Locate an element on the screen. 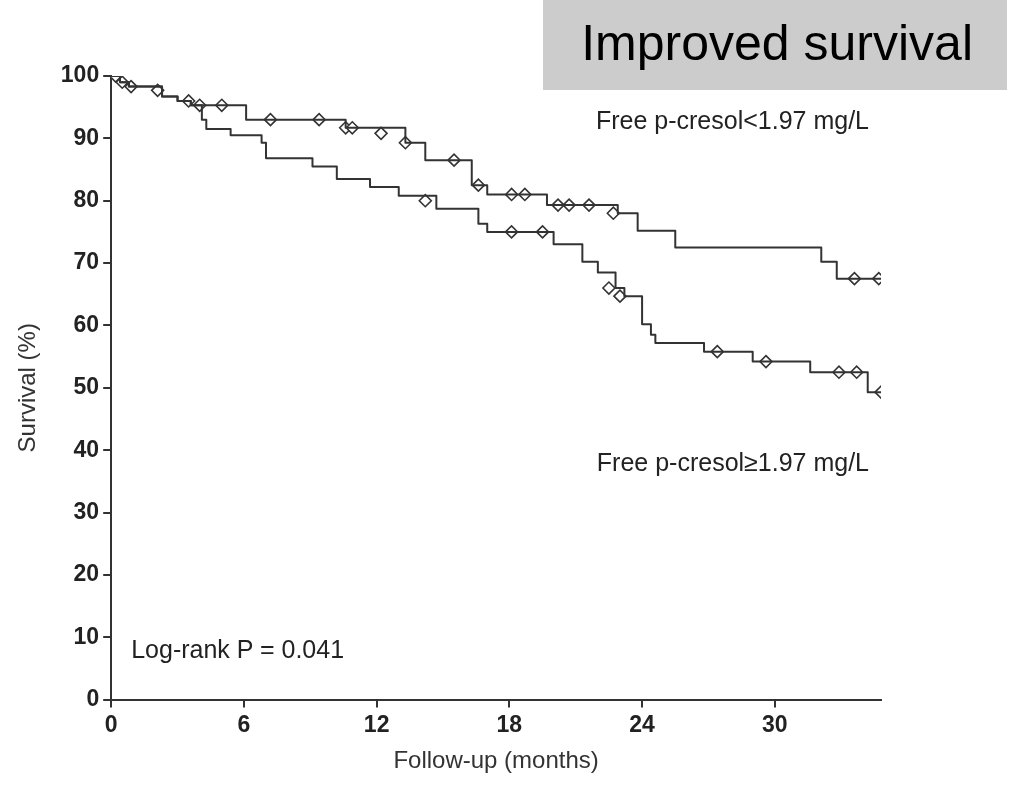 This screenshot has width=1009, height=786. x-tick-label: 30 is located at coordinates (775, 723).